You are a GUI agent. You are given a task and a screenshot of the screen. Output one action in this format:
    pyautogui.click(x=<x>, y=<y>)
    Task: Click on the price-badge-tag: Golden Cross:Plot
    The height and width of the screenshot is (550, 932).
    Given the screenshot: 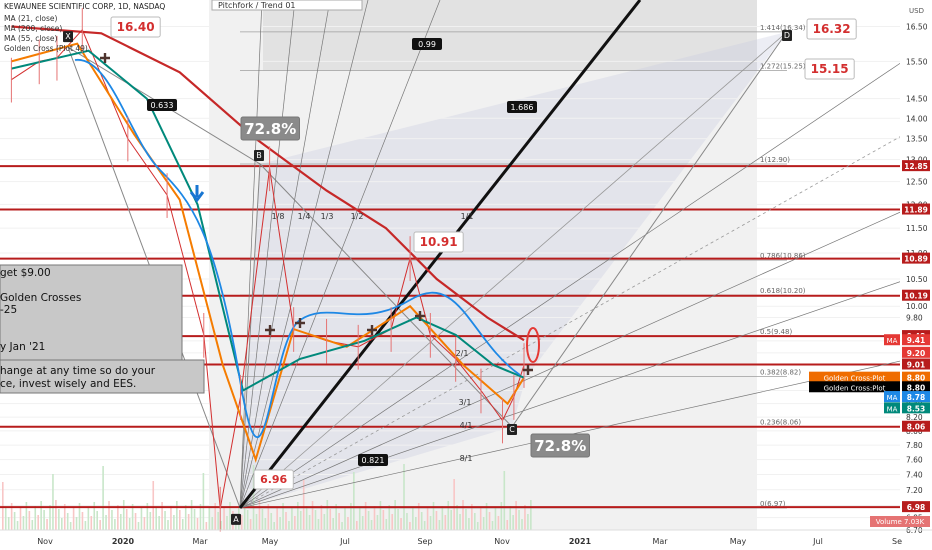 What is the action you would take?
    pyautogui.click(x=855, y=379)
    